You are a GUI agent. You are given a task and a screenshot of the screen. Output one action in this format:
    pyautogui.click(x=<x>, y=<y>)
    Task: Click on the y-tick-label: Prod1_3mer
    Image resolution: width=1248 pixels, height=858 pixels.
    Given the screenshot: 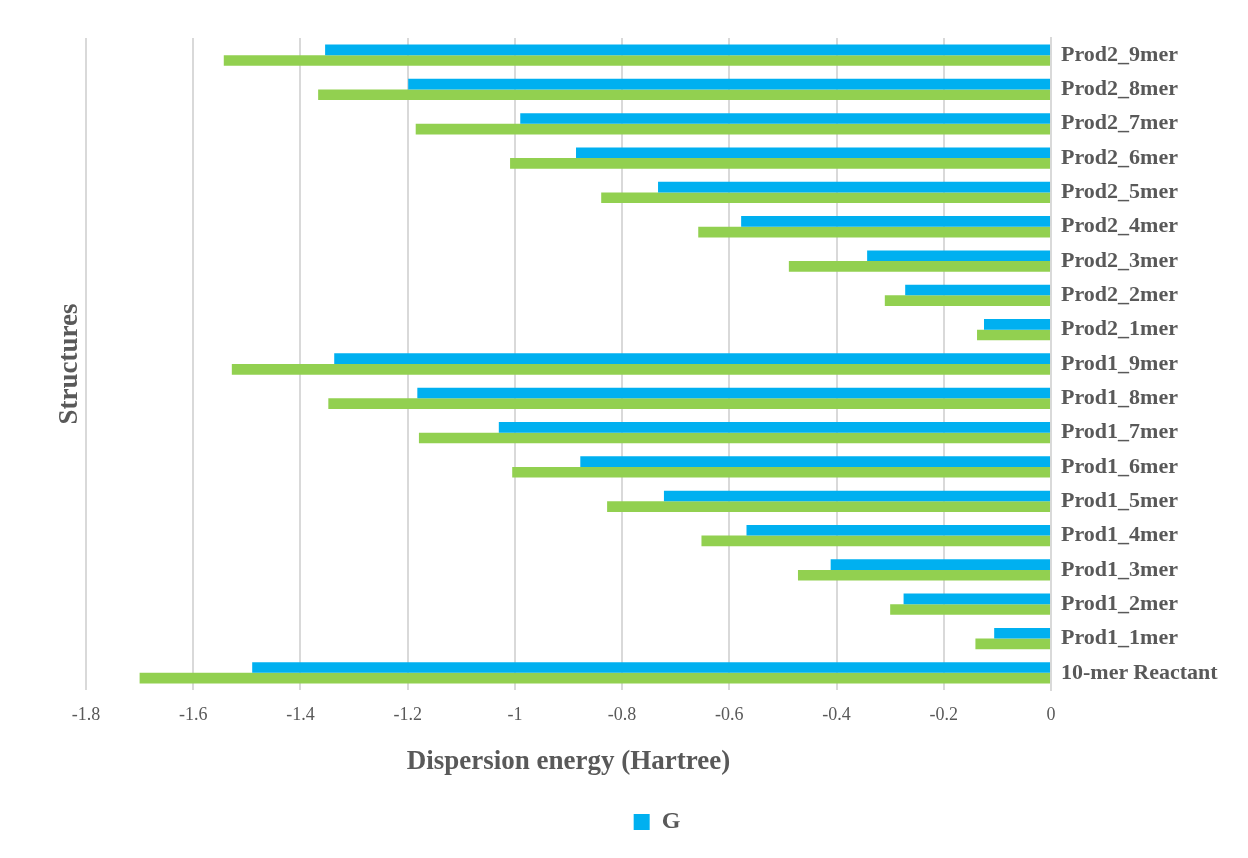 What is the action you would take?
    pyautogui.click(x=1120, y=568)
    